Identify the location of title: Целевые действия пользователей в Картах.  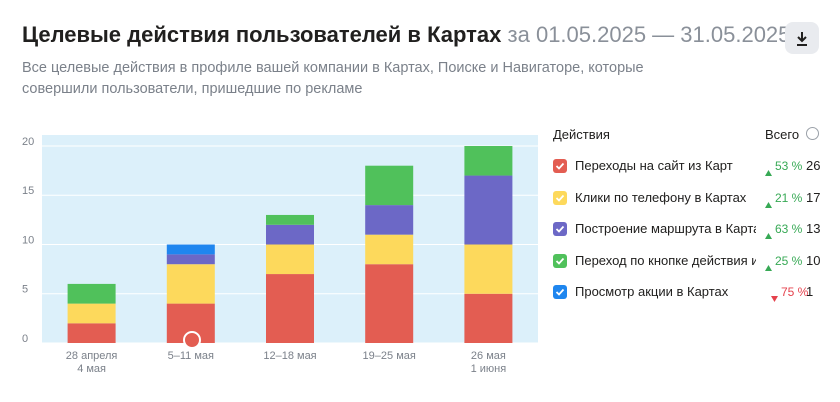
(262, 34).